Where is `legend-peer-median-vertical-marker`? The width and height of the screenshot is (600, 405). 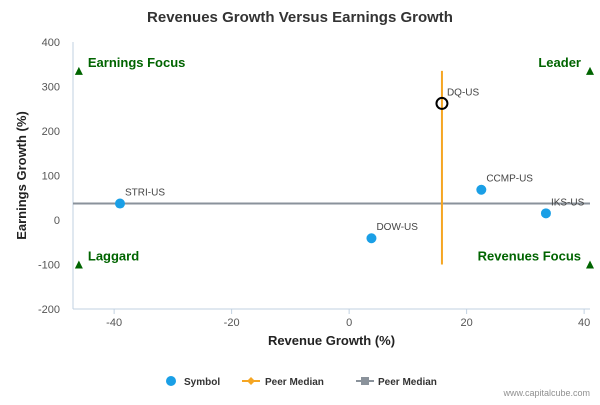 legend-peer-median-vertical-marker is located at coordinates (251, 381).